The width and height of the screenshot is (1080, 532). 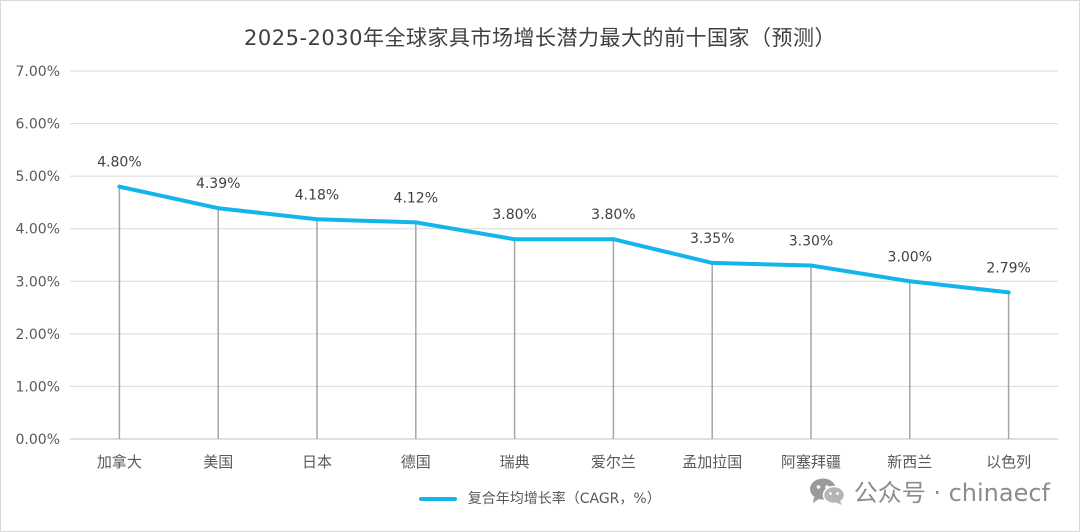 I want to click on y-tick-label: 3.00%, so click(x=38, y=282).